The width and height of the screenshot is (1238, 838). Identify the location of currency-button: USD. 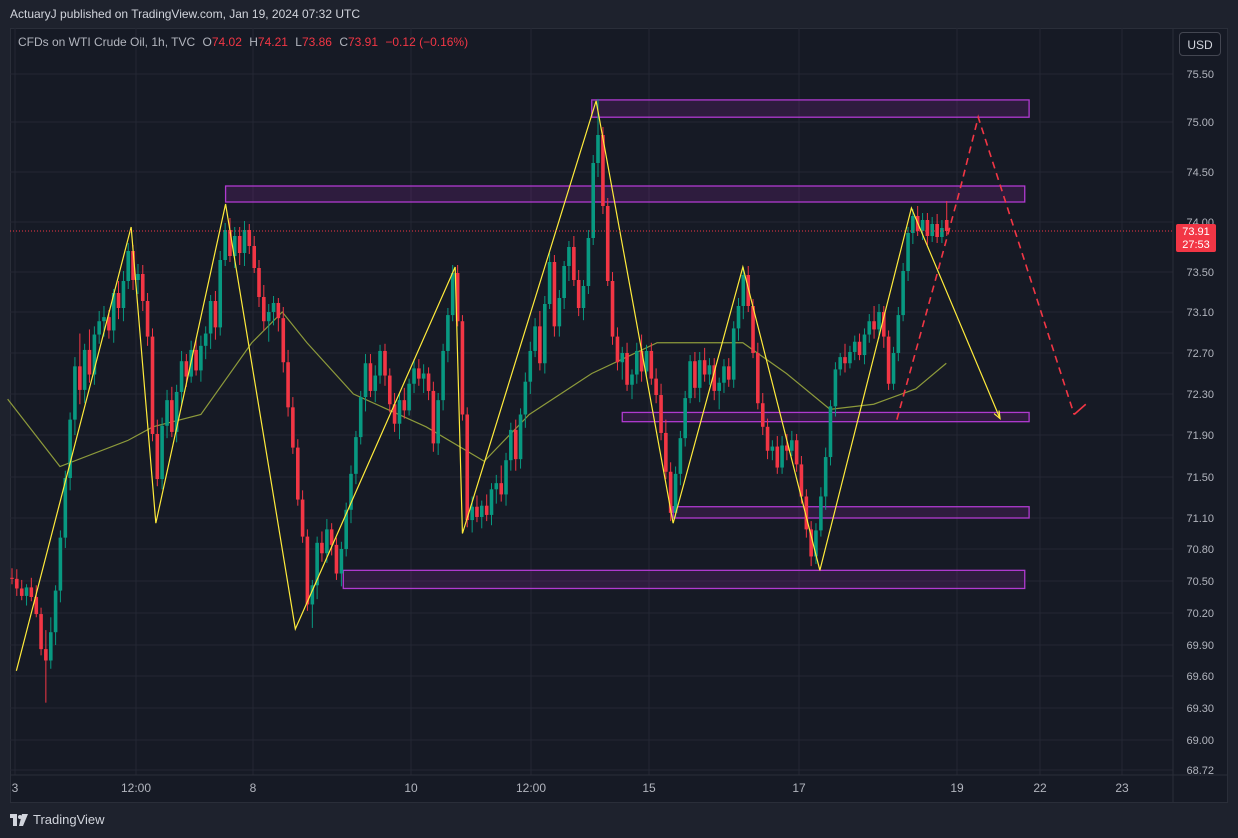
(1200, 44).